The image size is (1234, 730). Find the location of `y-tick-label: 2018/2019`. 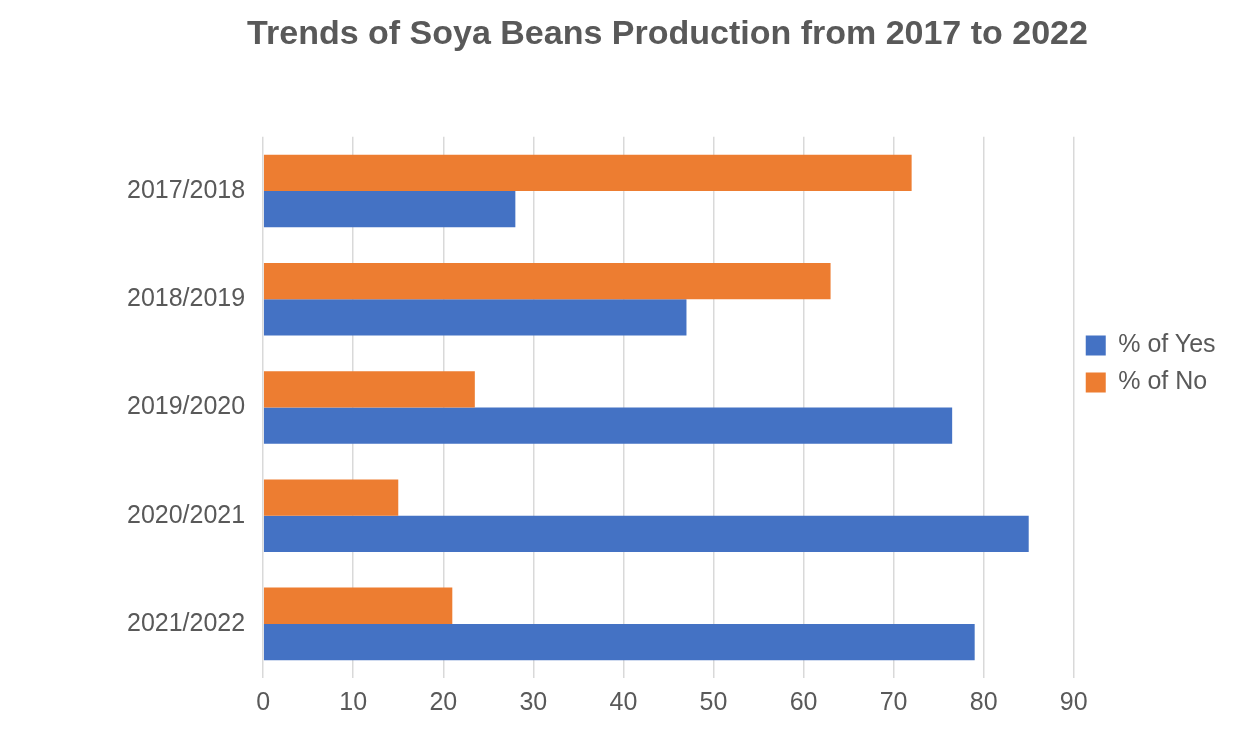

y-tick-label: 2018/2019 is located at coordinates (186, 297).